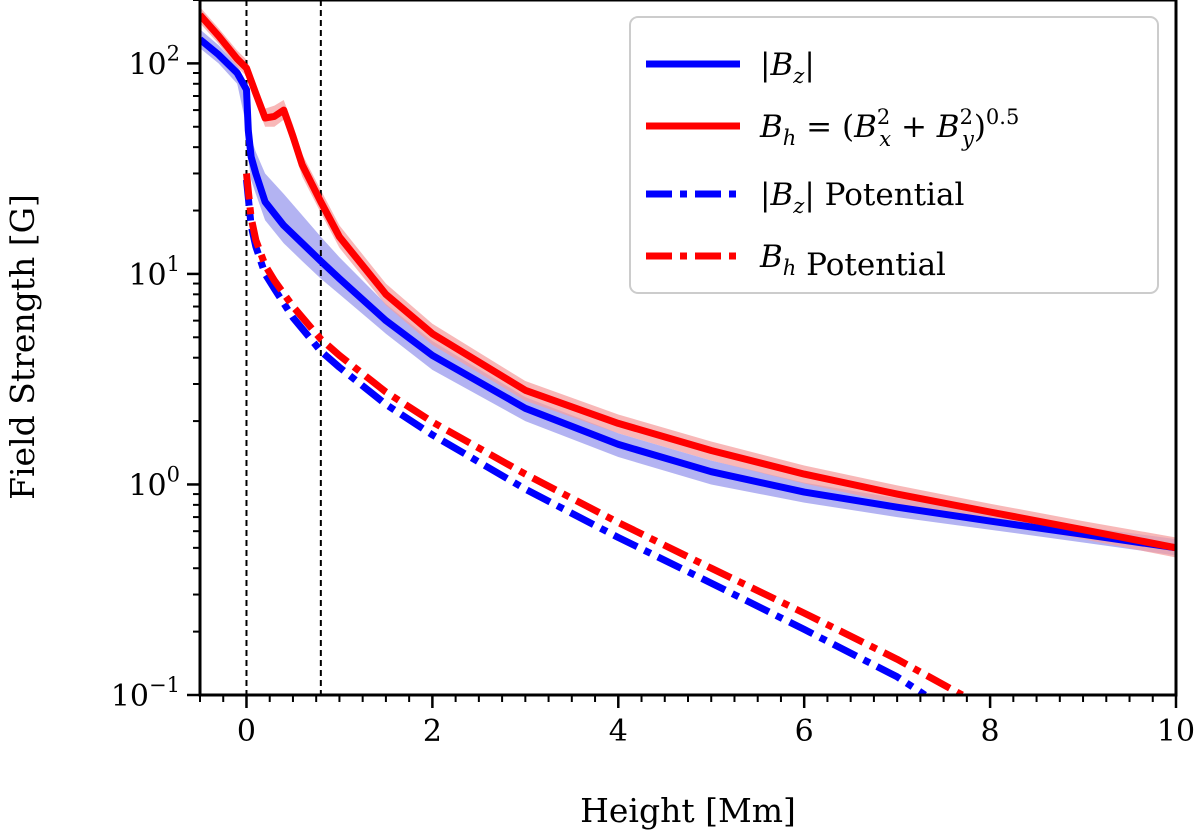 Image resolution: width=1200 pixels, height=838 pixels. What do you see at coordinates (154, 272) in the screenshot?
I see `y-tick-label: 10¹` at bounding box center [154, 272].